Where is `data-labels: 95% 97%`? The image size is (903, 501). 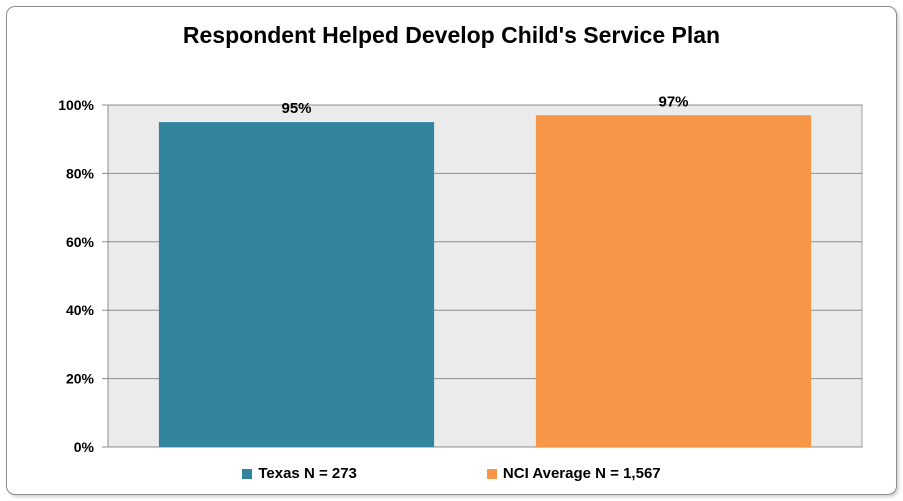
data-labels: 95% 97% is located at coordinates (484, 105).